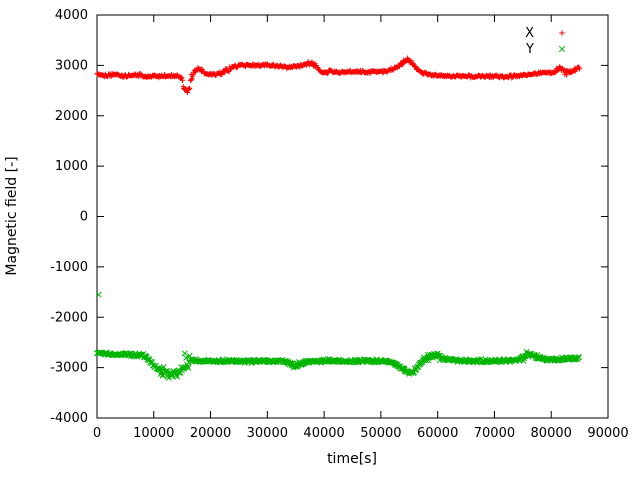 This screenshot has width=640, height=480. Describe the element at coordinates (562, 49) in the screenshot. I see `legend-marker-y` at that location.